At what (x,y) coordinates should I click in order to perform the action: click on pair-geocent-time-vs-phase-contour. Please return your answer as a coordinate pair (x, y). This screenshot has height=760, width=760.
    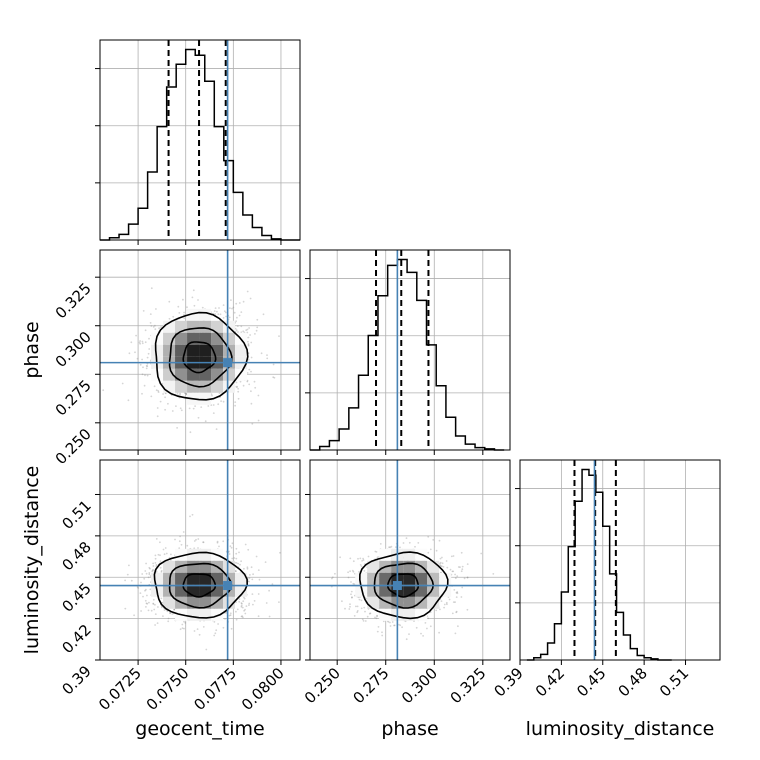
    Looking at the image, I should click on (201, 356).